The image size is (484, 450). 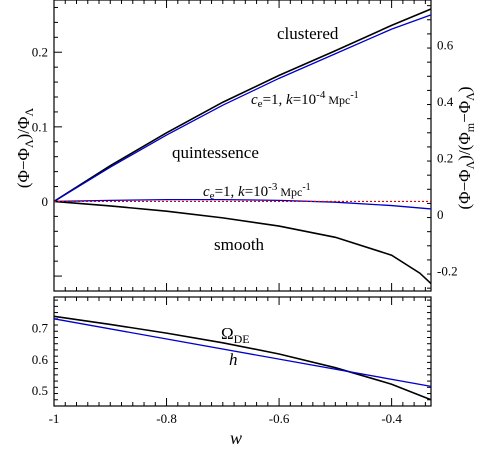 I want to click on label-clustered: clustered, so click(x=308, y=33).